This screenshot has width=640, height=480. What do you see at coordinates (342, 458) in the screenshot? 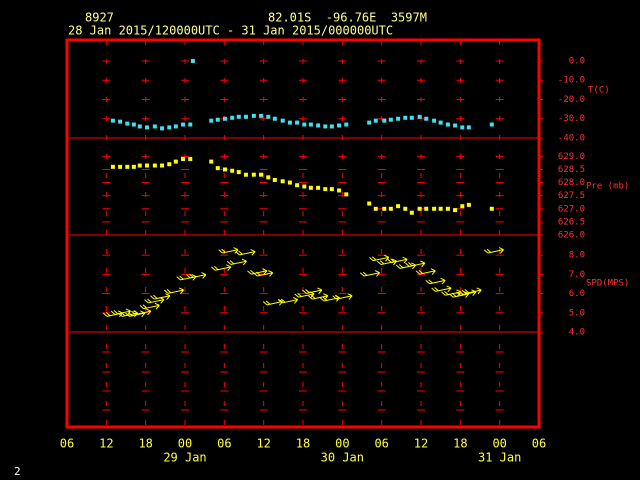
I see `date-label: 30 Jan` at bounding box center [342, 458].